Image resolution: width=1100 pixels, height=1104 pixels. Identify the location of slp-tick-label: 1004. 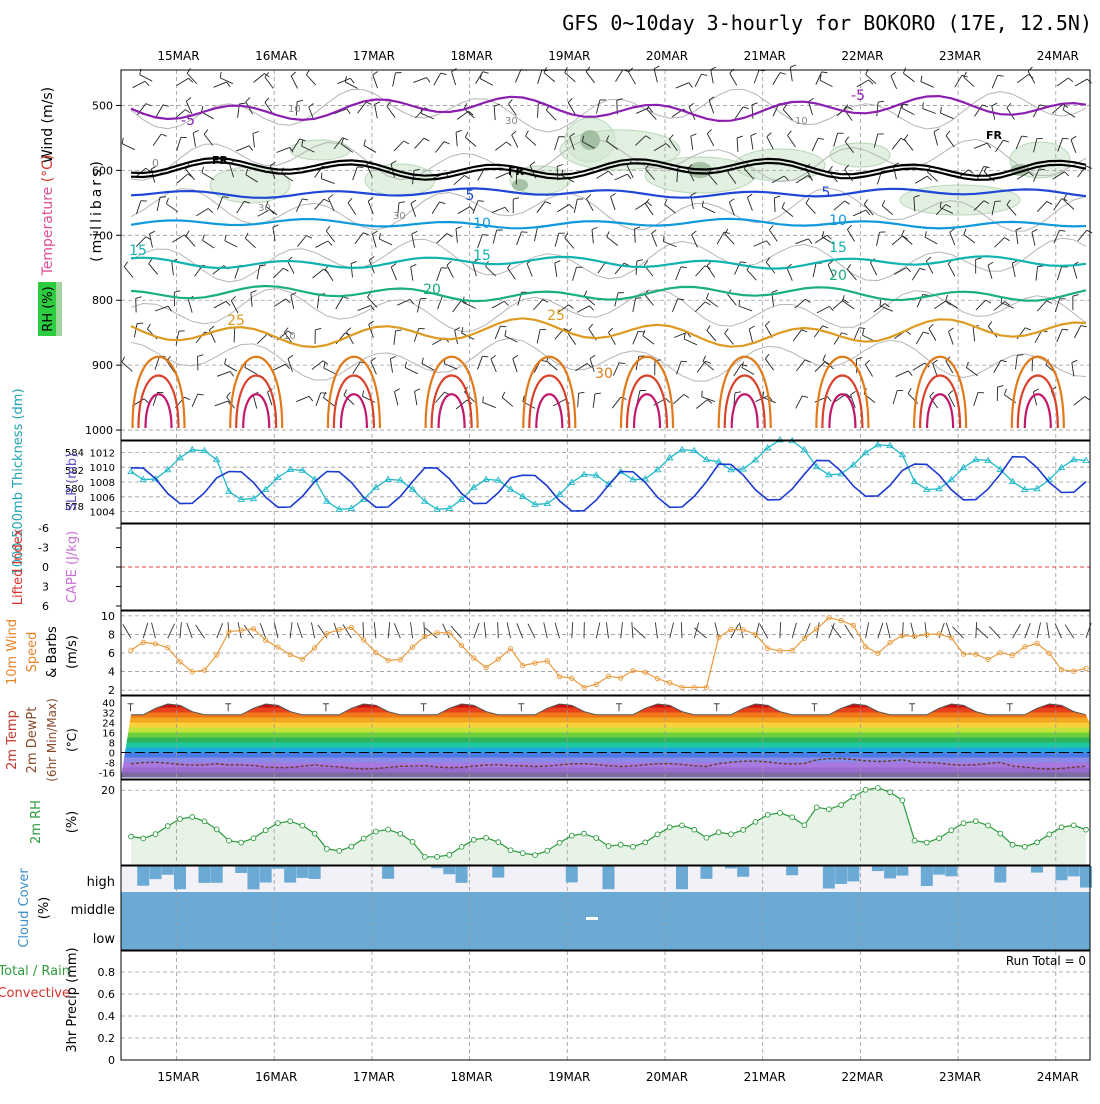
(102, 513).